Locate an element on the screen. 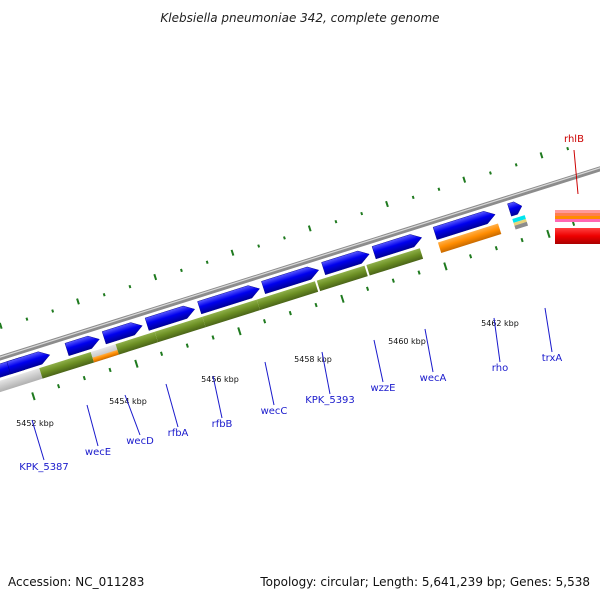 The image size is (600, 600). scale-label: 5454 kbp is located at coordinates (128, 401).